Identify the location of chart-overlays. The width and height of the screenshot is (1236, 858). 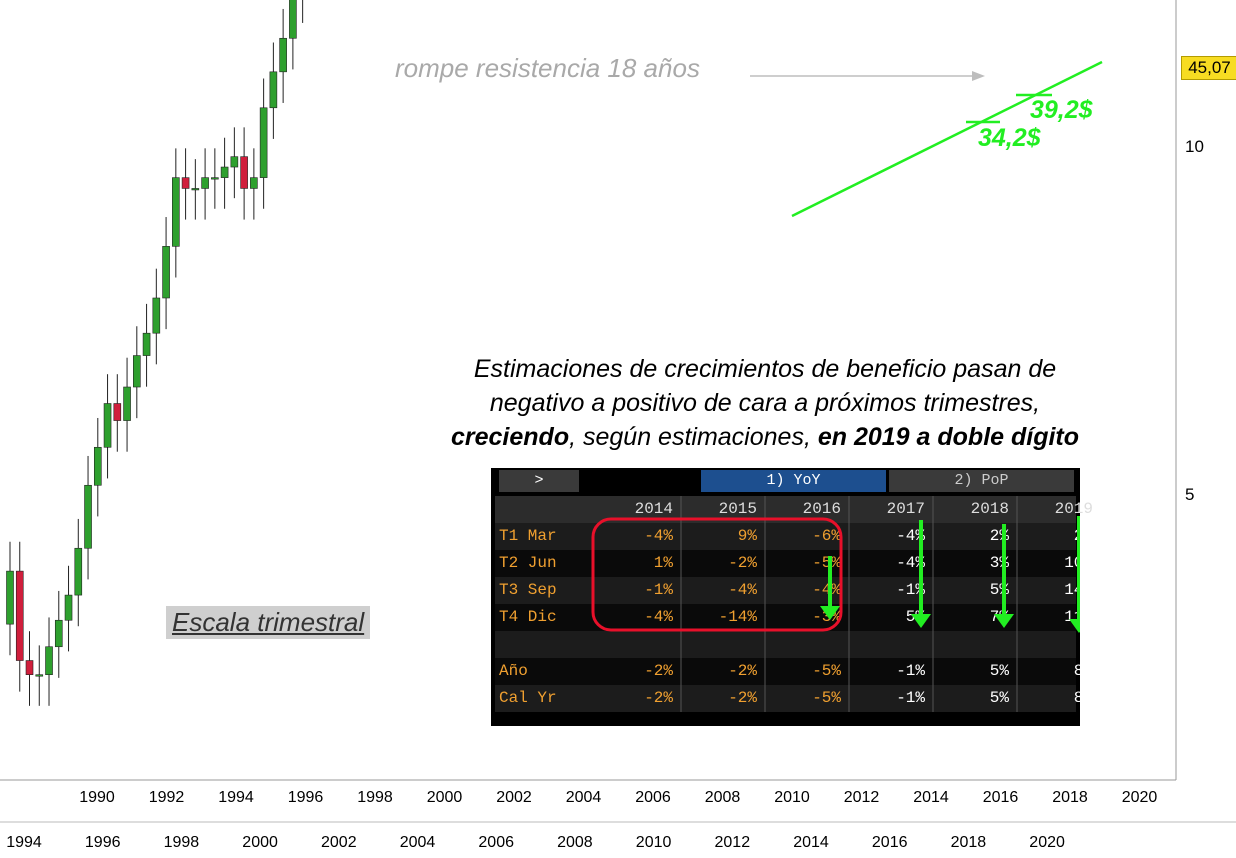
(926, 139).